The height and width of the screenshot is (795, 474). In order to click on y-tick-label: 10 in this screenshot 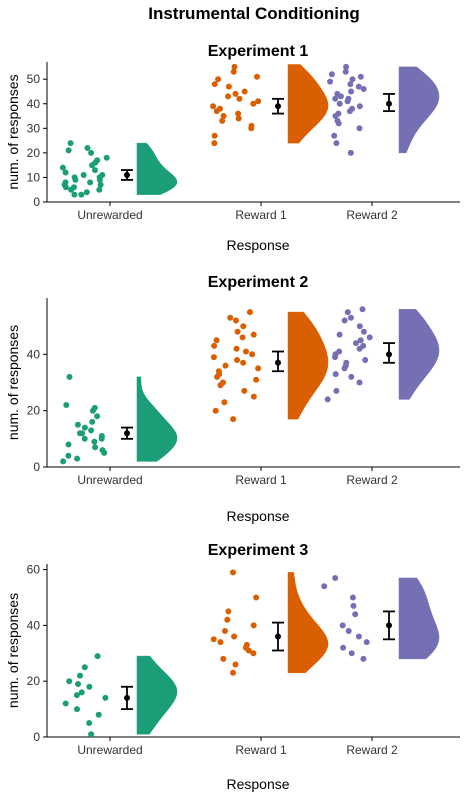, I will do `click(34, 177)`.